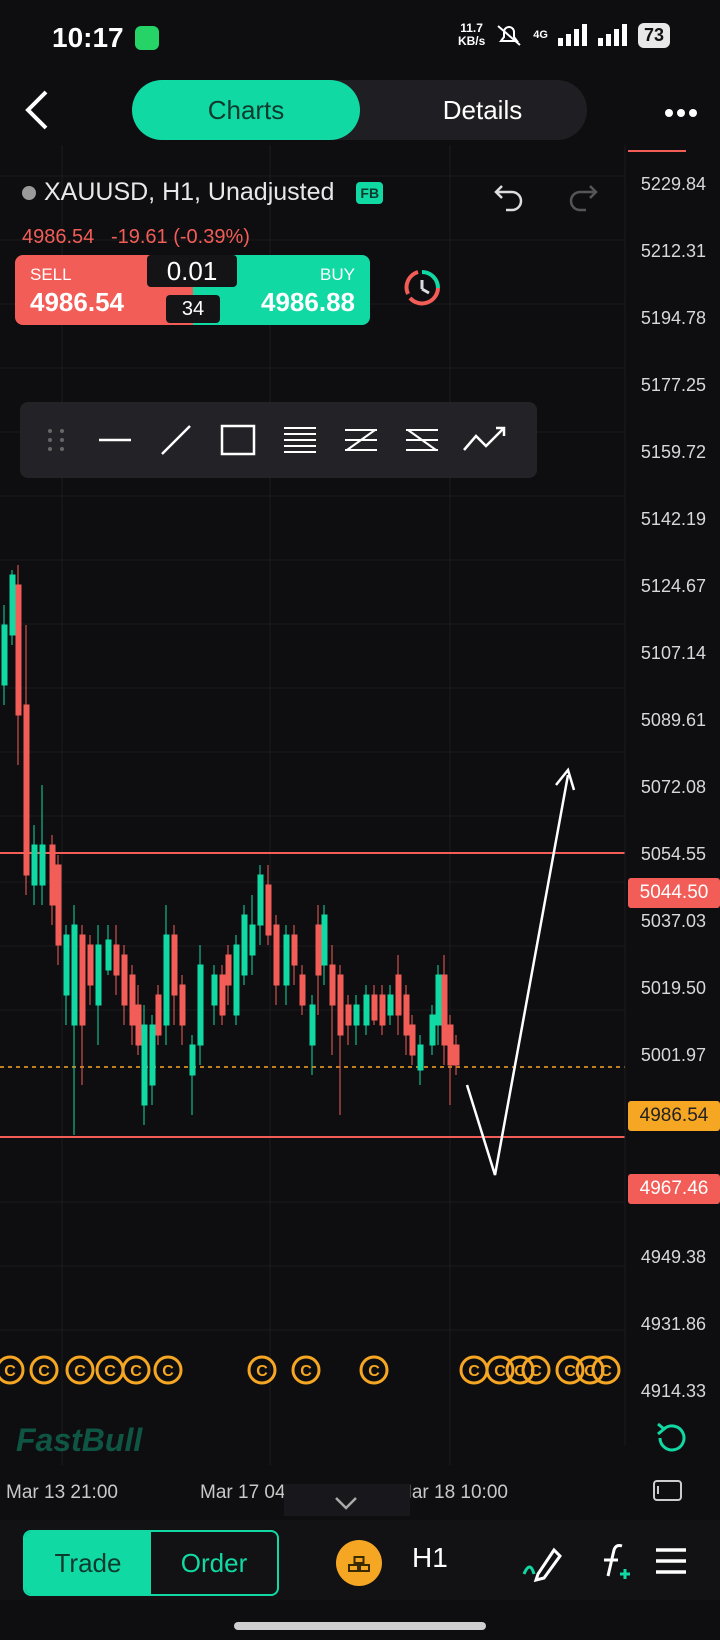 Image resolution: width=720 pixels, height=1640 pixels. Describe the element at coordinates (673, 452) in the screenshot. I see `price-label: 5159.72` at that location.